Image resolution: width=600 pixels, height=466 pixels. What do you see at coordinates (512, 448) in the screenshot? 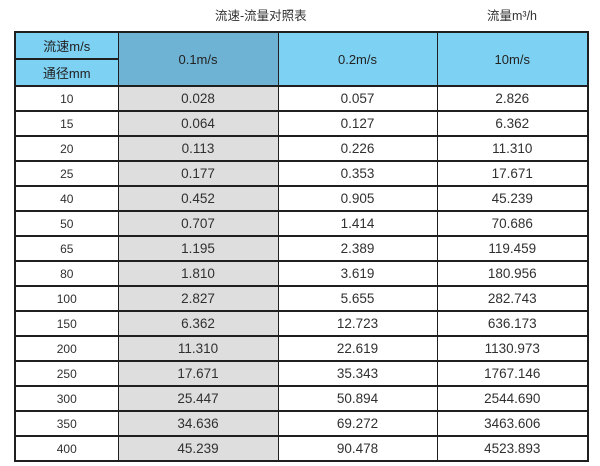
I see `flow-value-cell: 4523.893` at bounding box center [512, 448].